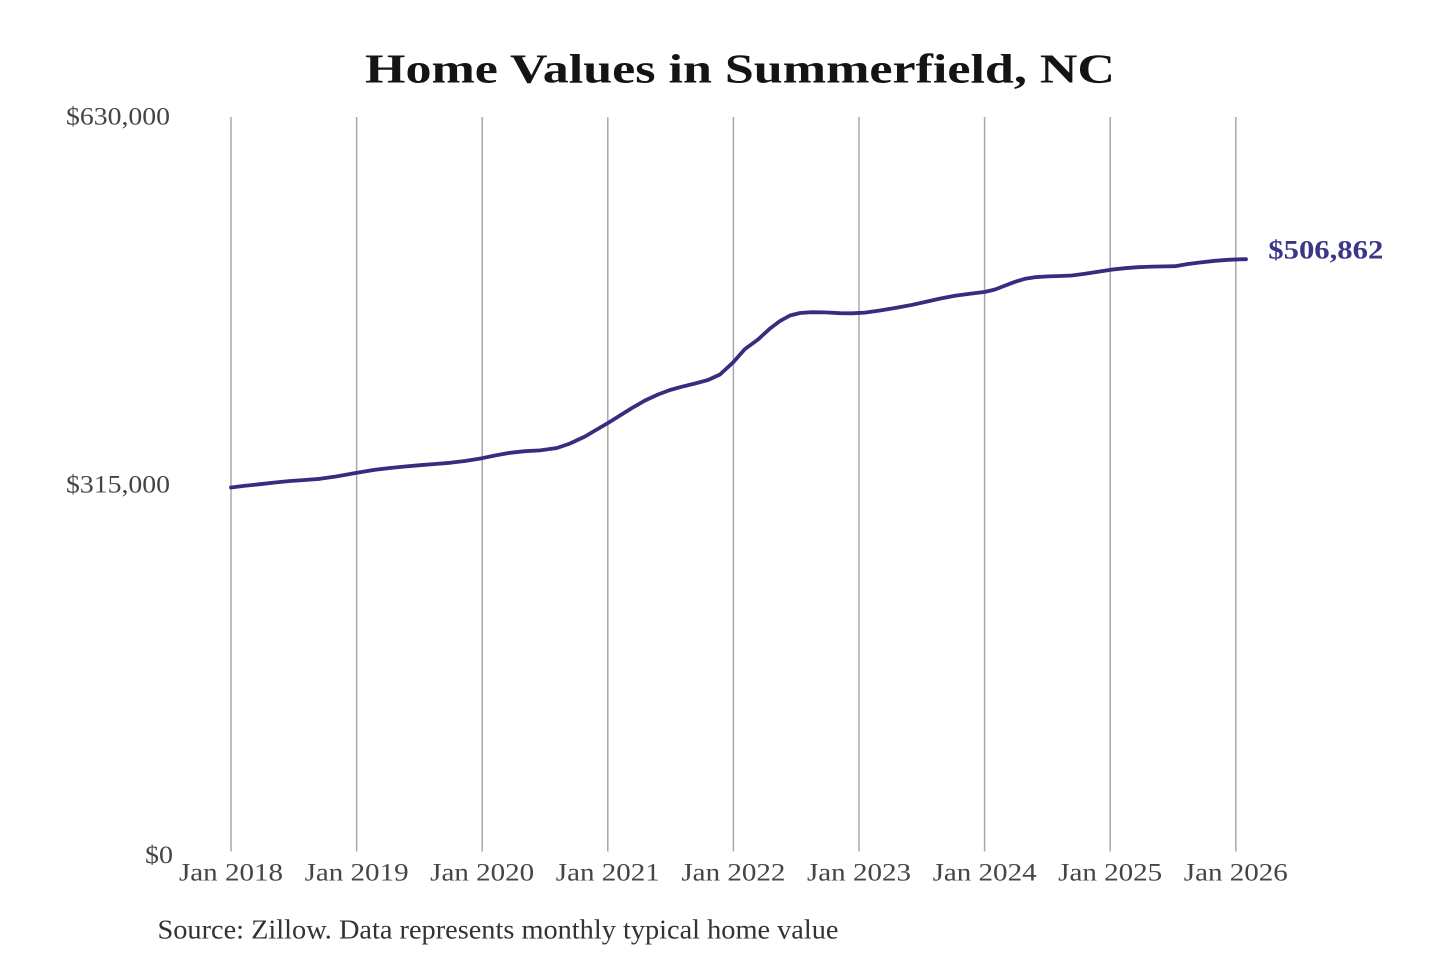  What do you see at coordinates (1110, 872) in the screenshot?
I see `svg-text: Jan 2025` at bounding box center [1110, 872].